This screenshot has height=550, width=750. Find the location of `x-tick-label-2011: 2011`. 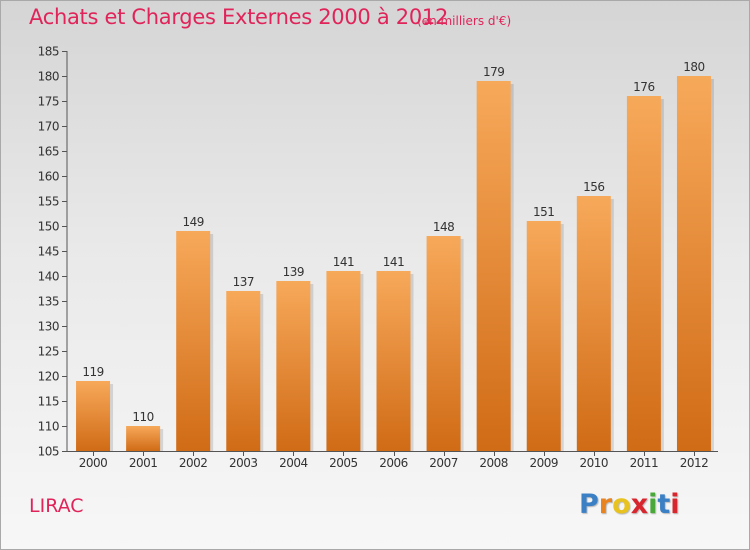

x-tick-label-2011: 2011 is located at coordinates (644, 463).